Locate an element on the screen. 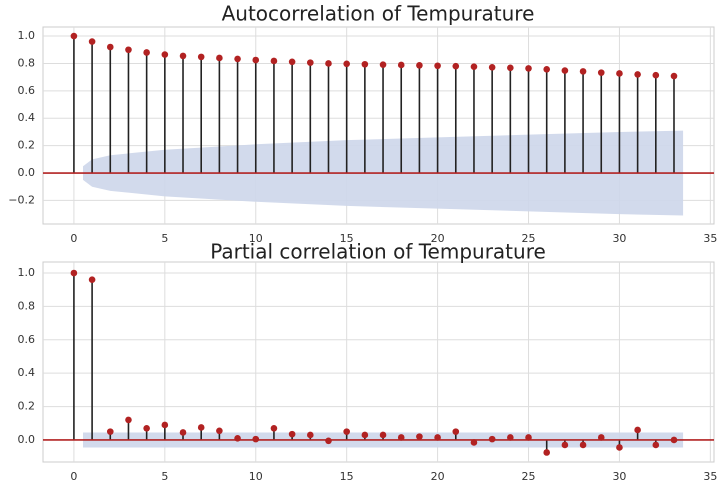  chart-title: Autocorrelation of Tempurature is located at coordinates (378, 14).